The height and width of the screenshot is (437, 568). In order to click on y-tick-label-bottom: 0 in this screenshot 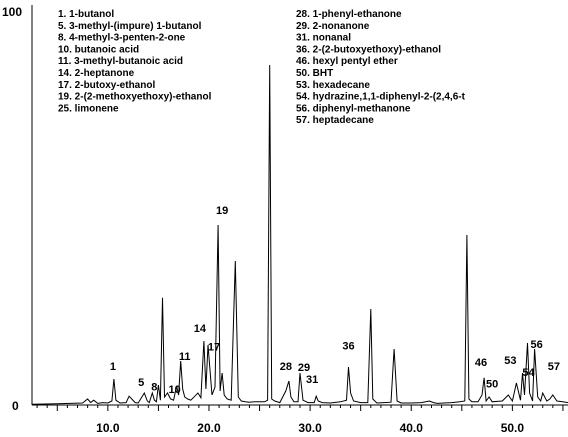, I will do `click(15, 406)`.